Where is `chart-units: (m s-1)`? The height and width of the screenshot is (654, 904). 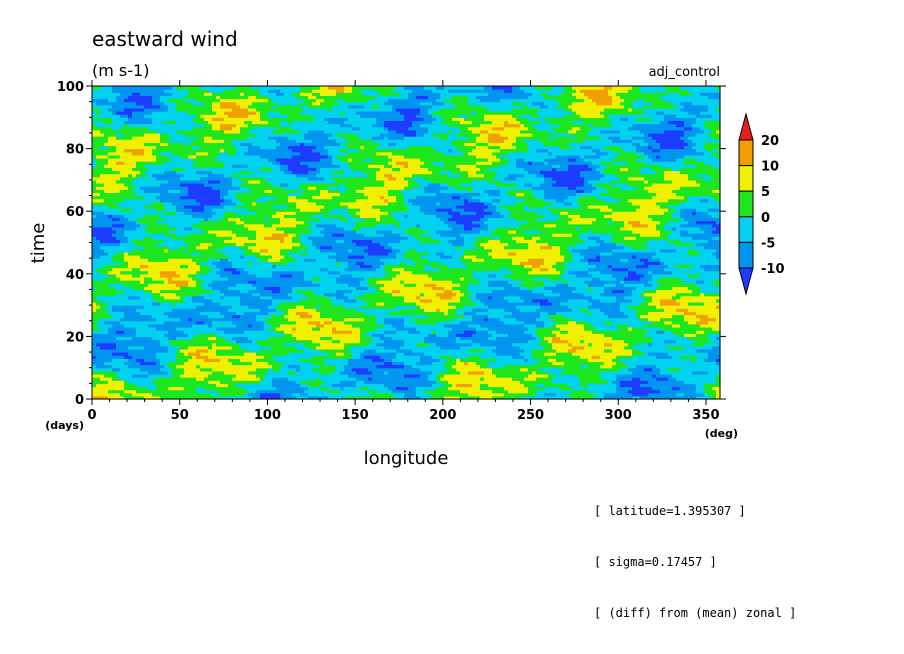 chart-units: (m s-1) is located at coordinates (120, 70).